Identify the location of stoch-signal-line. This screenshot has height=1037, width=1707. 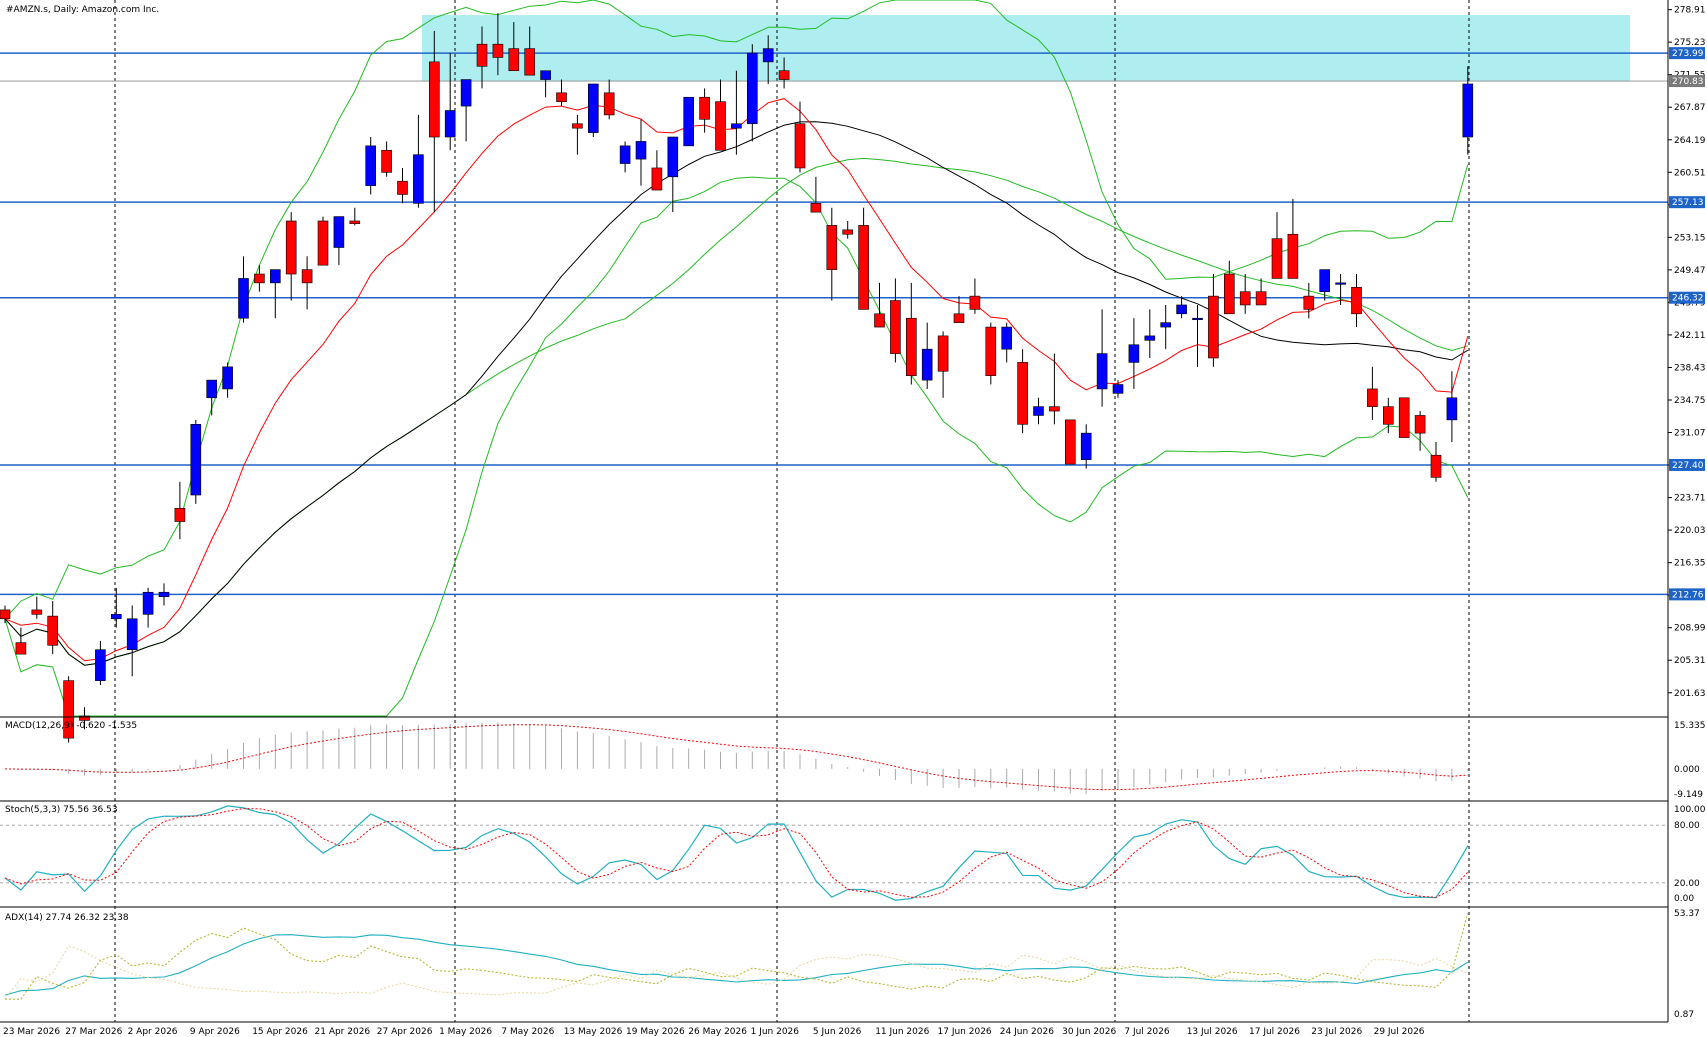
(736, 853).